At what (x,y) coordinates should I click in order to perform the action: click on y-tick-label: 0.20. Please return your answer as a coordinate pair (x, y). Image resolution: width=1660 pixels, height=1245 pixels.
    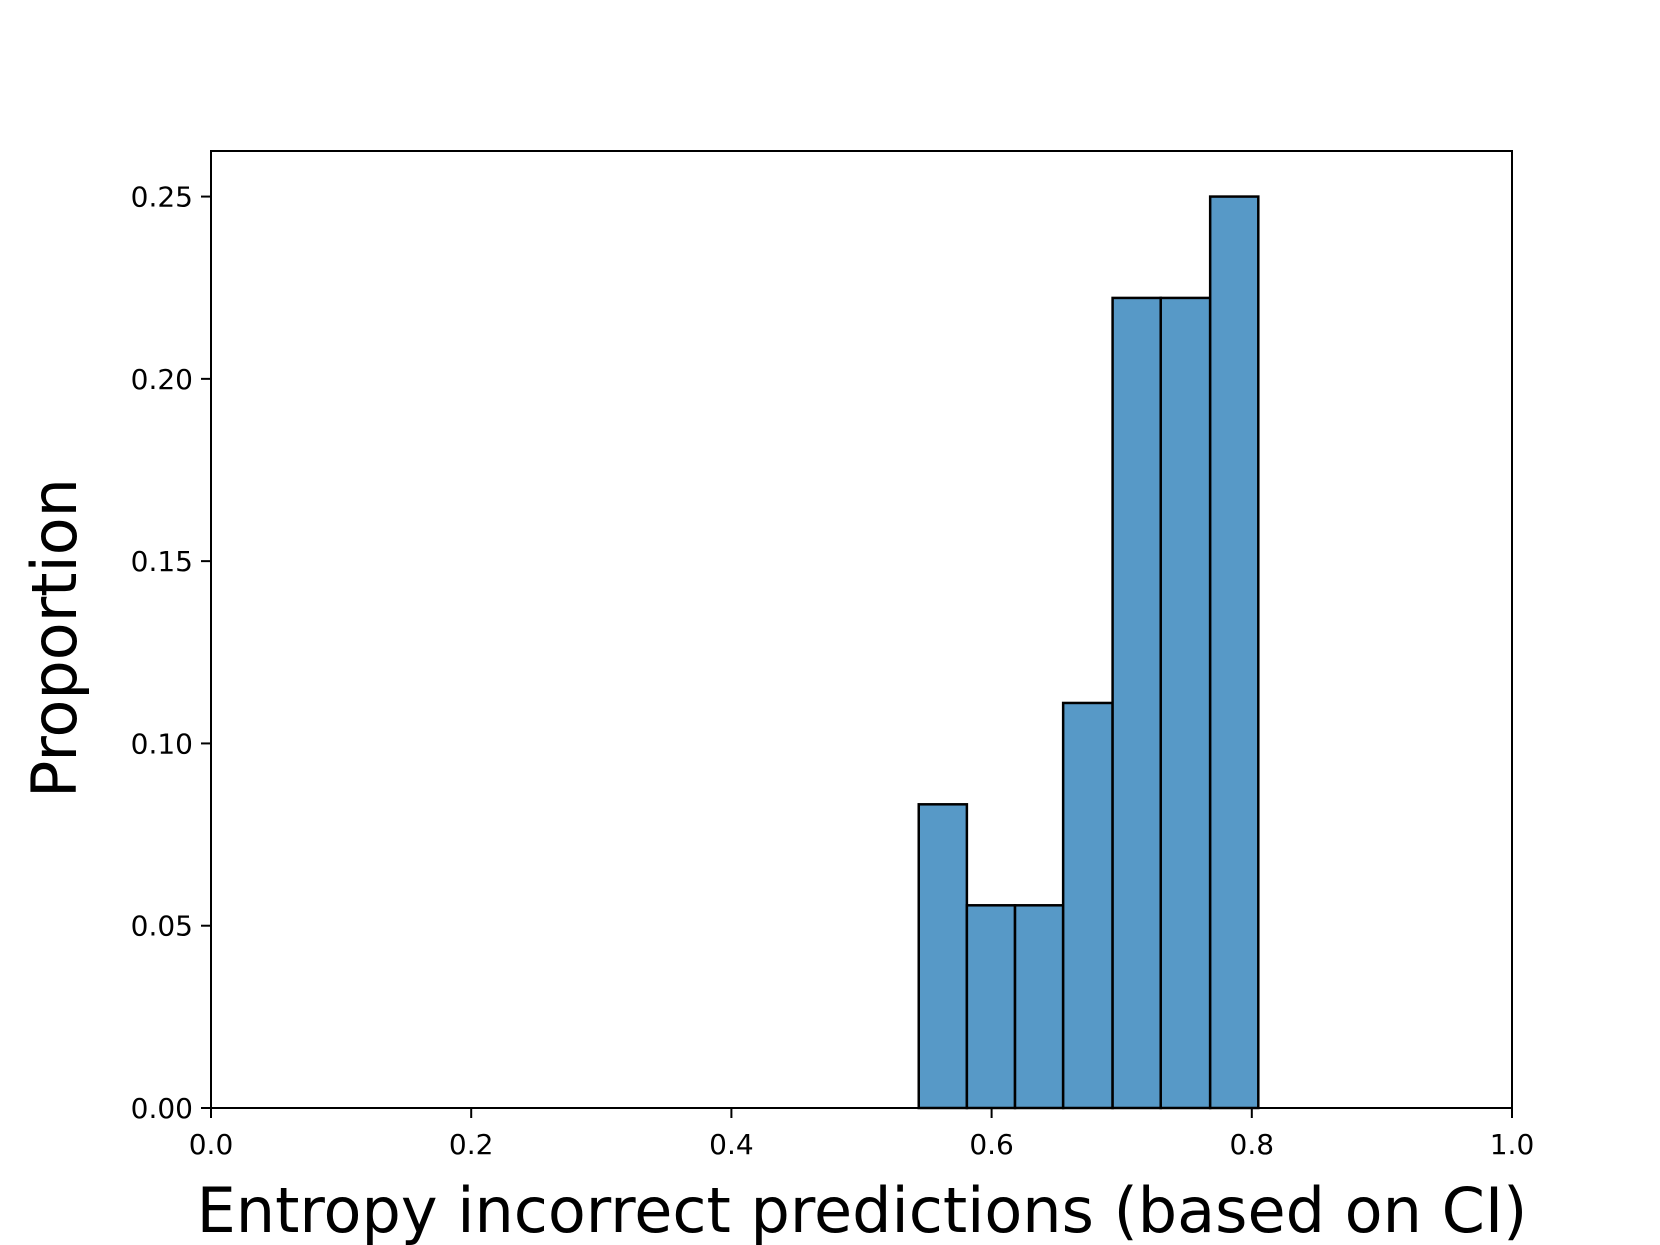
    Looking at the image, I should click on (162, 379).